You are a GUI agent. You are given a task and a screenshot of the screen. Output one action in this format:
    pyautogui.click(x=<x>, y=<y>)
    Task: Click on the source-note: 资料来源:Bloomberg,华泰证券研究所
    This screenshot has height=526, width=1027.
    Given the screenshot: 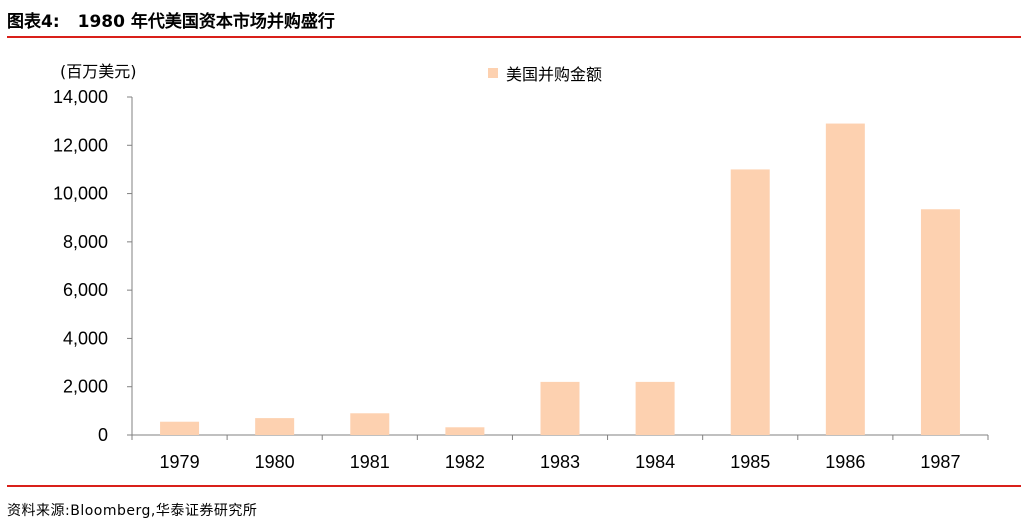 What is the action you would take?
    pyautogui.click(x=132, y=511)
    